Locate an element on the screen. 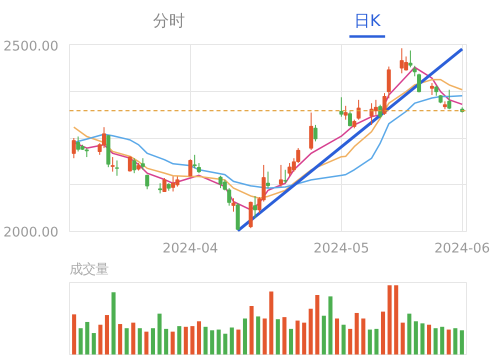 This screenshot has height=360, width=500. chart-title: 成交量 is located at coordinates (89, 270).